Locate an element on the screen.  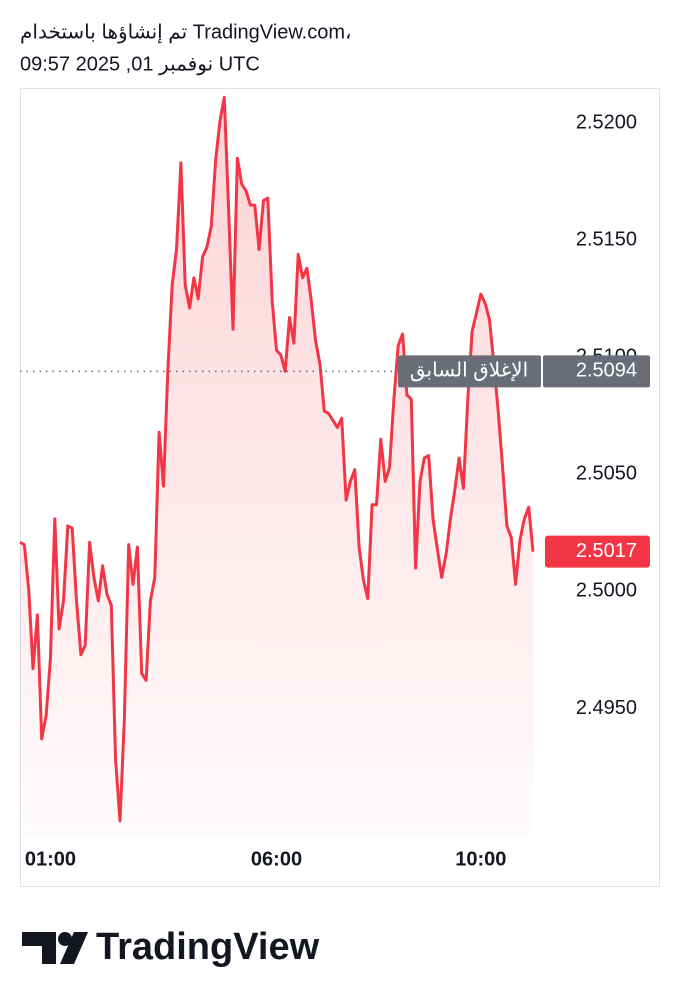
y-tick-label: 2.5200 is located at coordinates (606, 122).